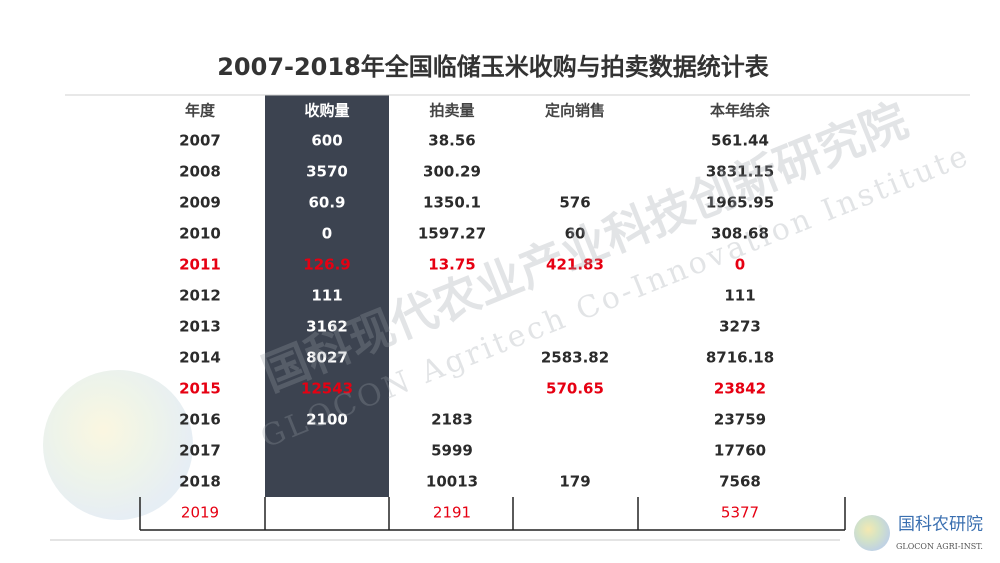  Describe the element at coordinates (200, 234) in the screenshot. I see `cell: 2010` at that location.